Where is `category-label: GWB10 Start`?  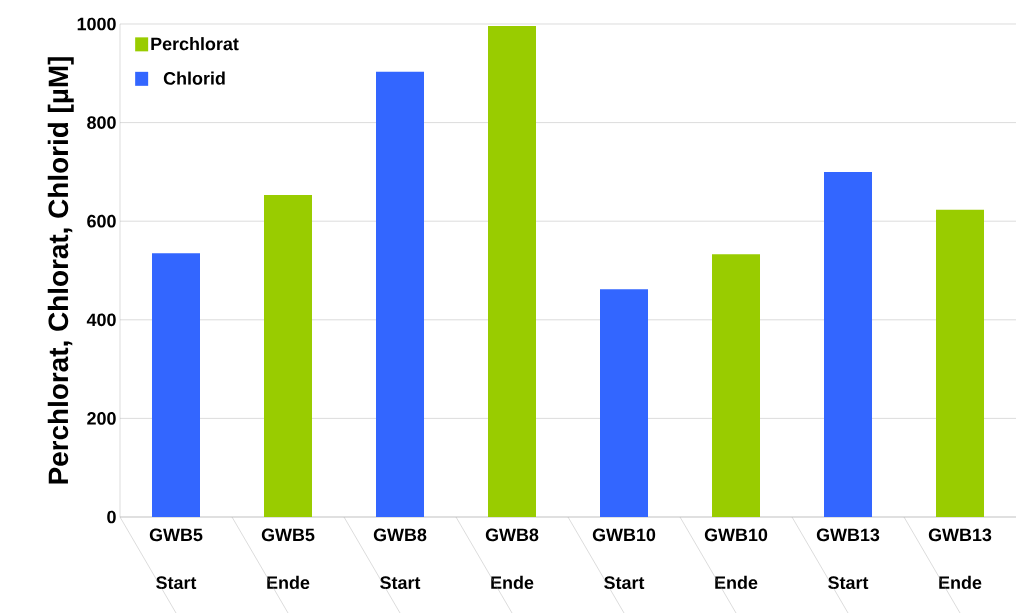 category-label: GWB10 Start is located at coordinates (624, 559).